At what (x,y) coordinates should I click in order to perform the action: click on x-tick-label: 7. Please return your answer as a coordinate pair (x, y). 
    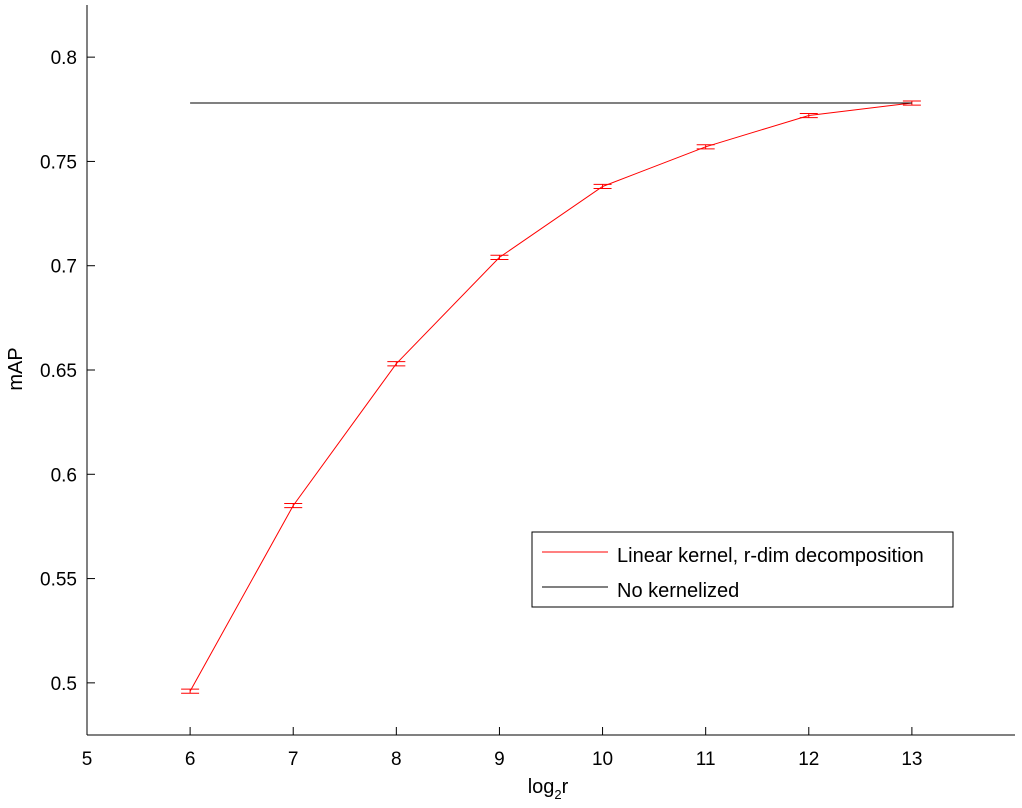
    Looking at the image, I should click on (293, 759).